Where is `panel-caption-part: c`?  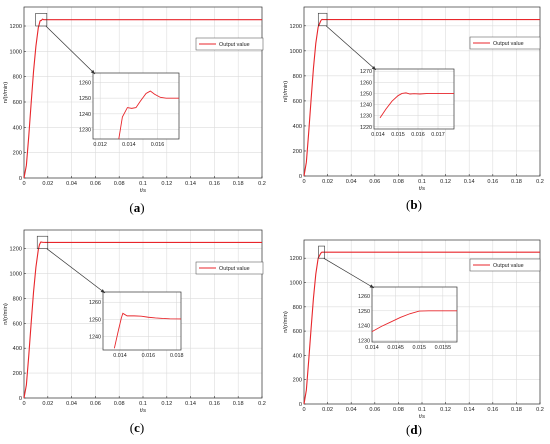
panel-caption-part: c is located at coordinates (137, 427).